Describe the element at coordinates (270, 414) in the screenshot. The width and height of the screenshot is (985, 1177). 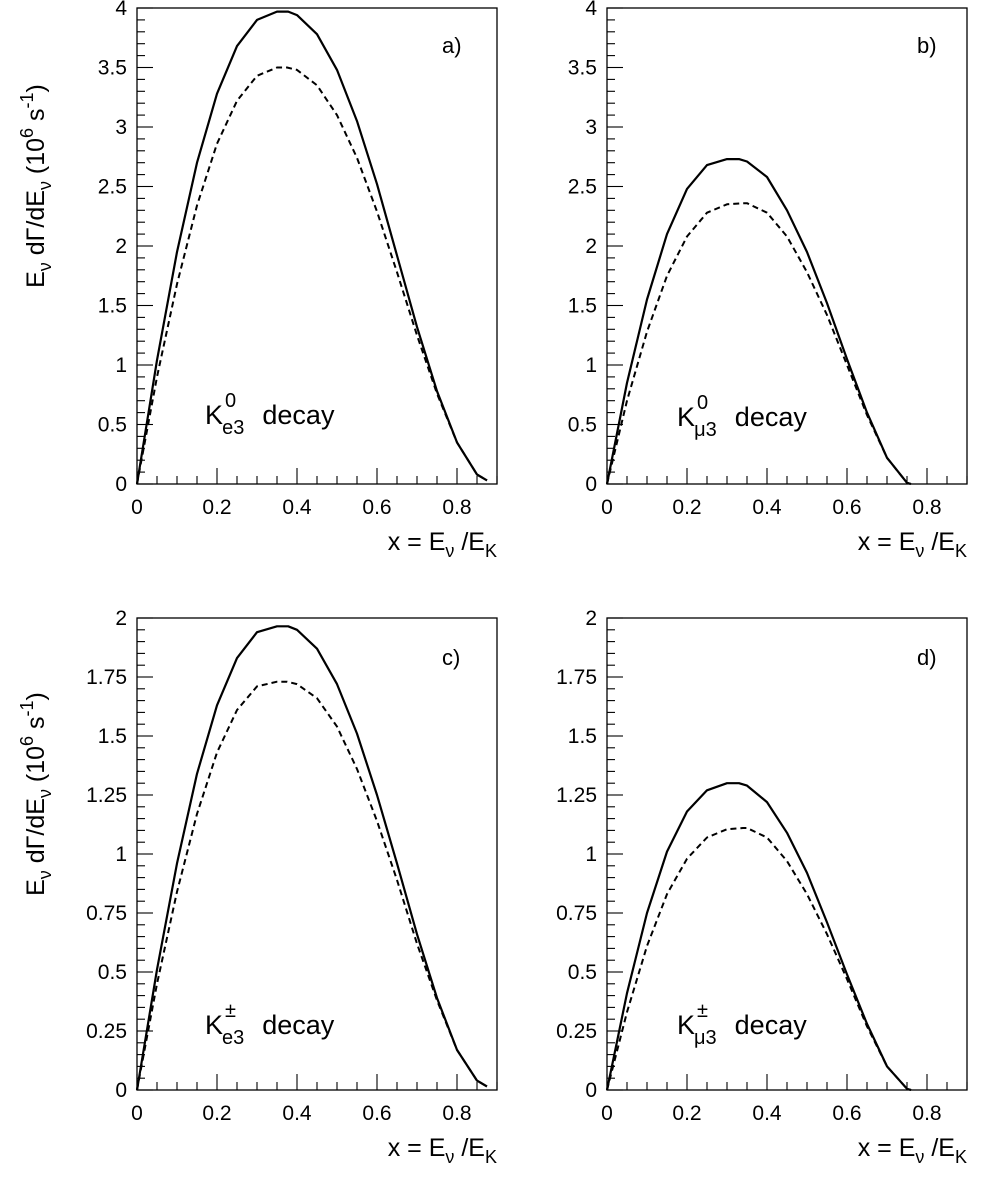
I see `decay-annotation: K 0 e3 decay` at that location.